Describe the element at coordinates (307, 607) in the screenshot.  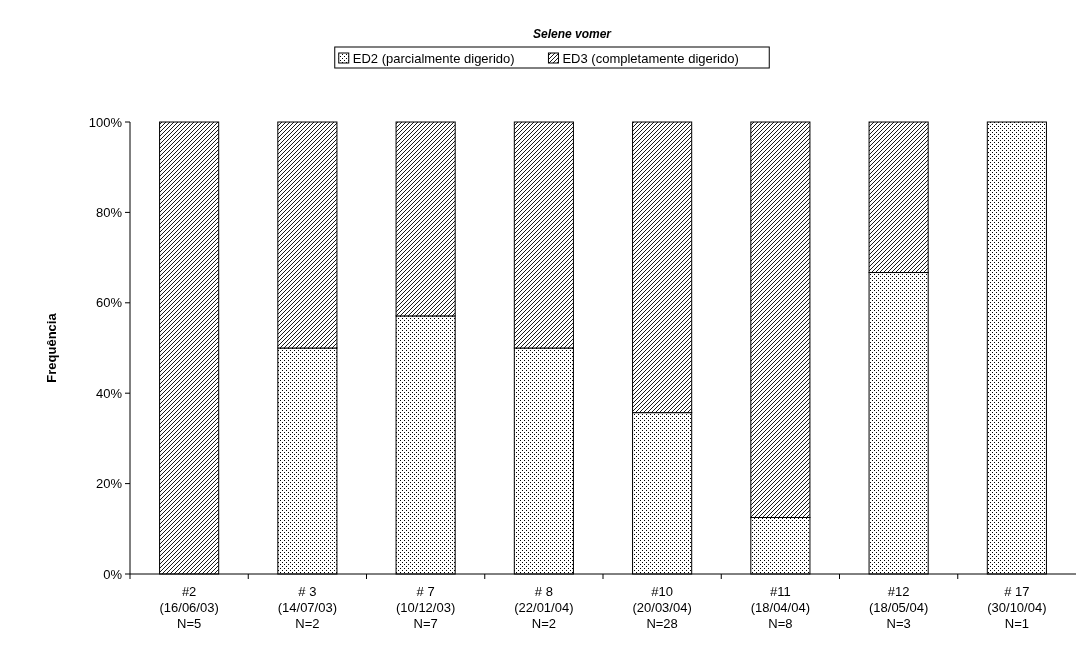
I see `x-tick-label: # 3 (14/07/03) N=2` at that location.